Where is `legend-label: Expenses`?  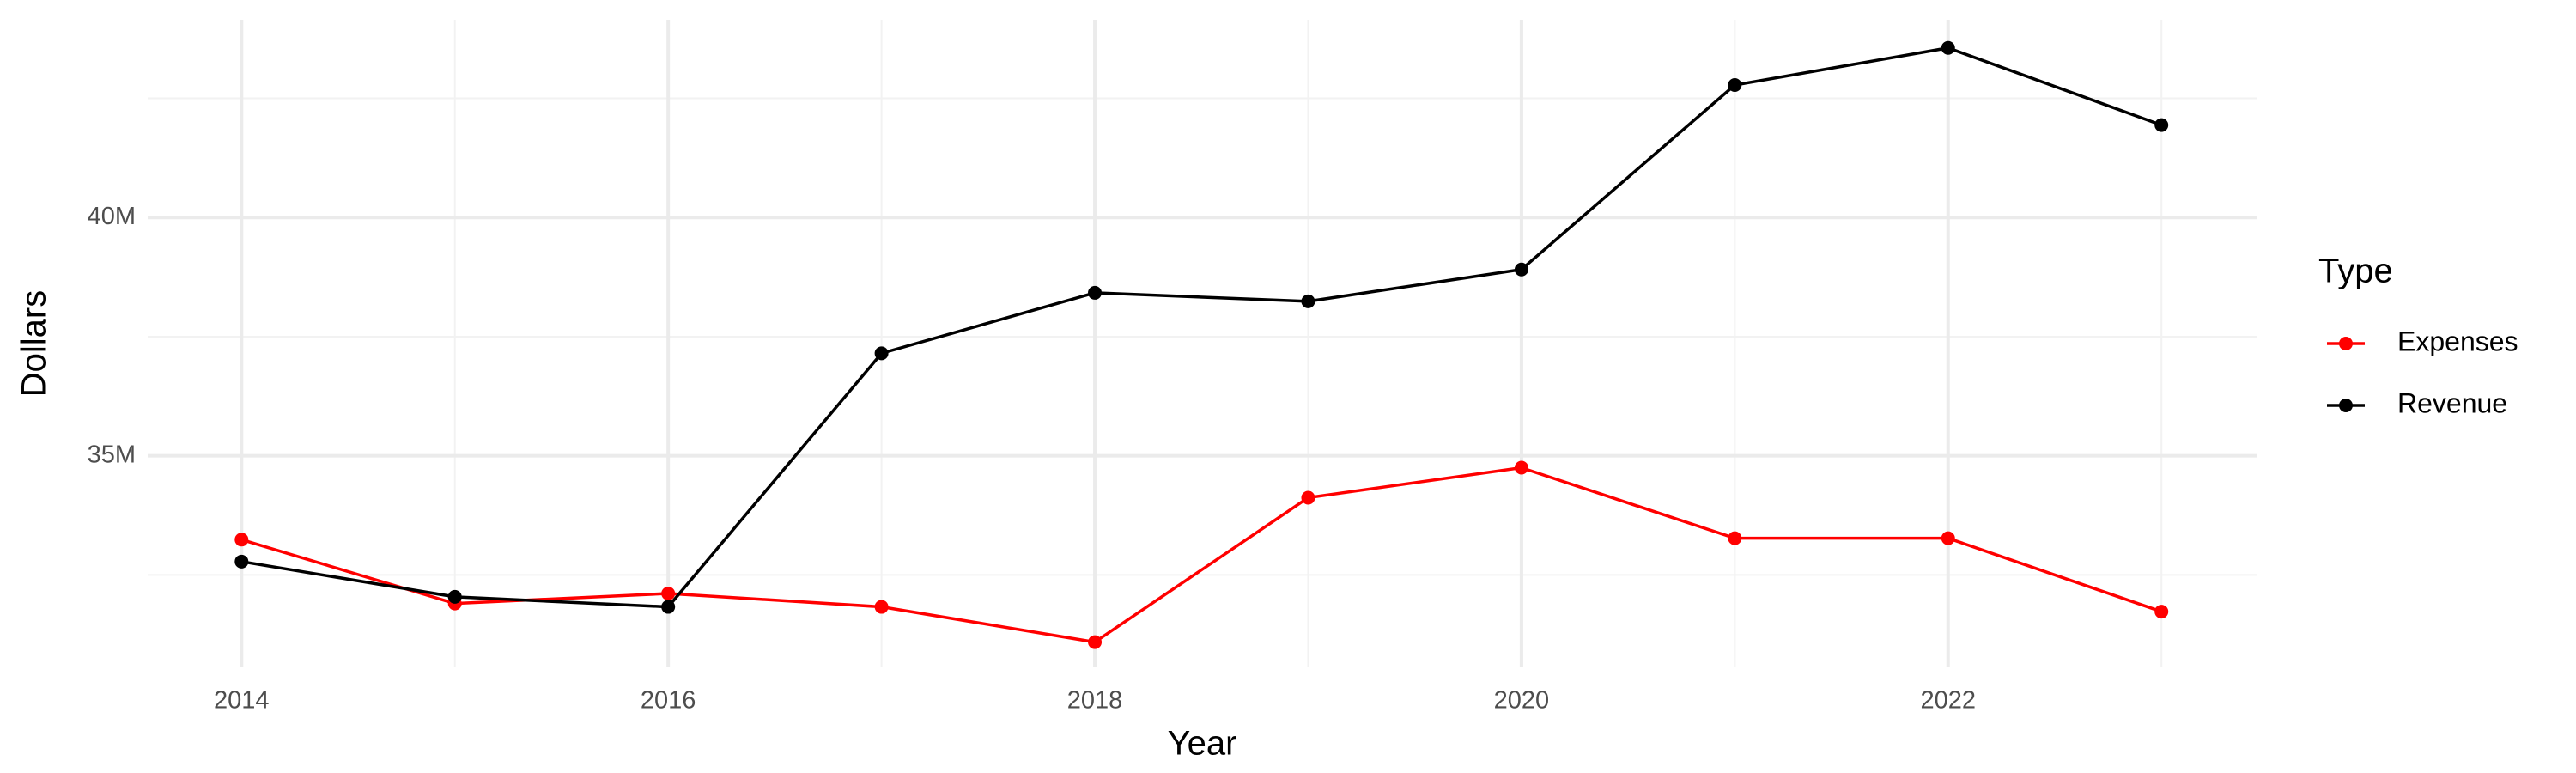 legend-label: Expenses is located at coordinates (2457, 341).